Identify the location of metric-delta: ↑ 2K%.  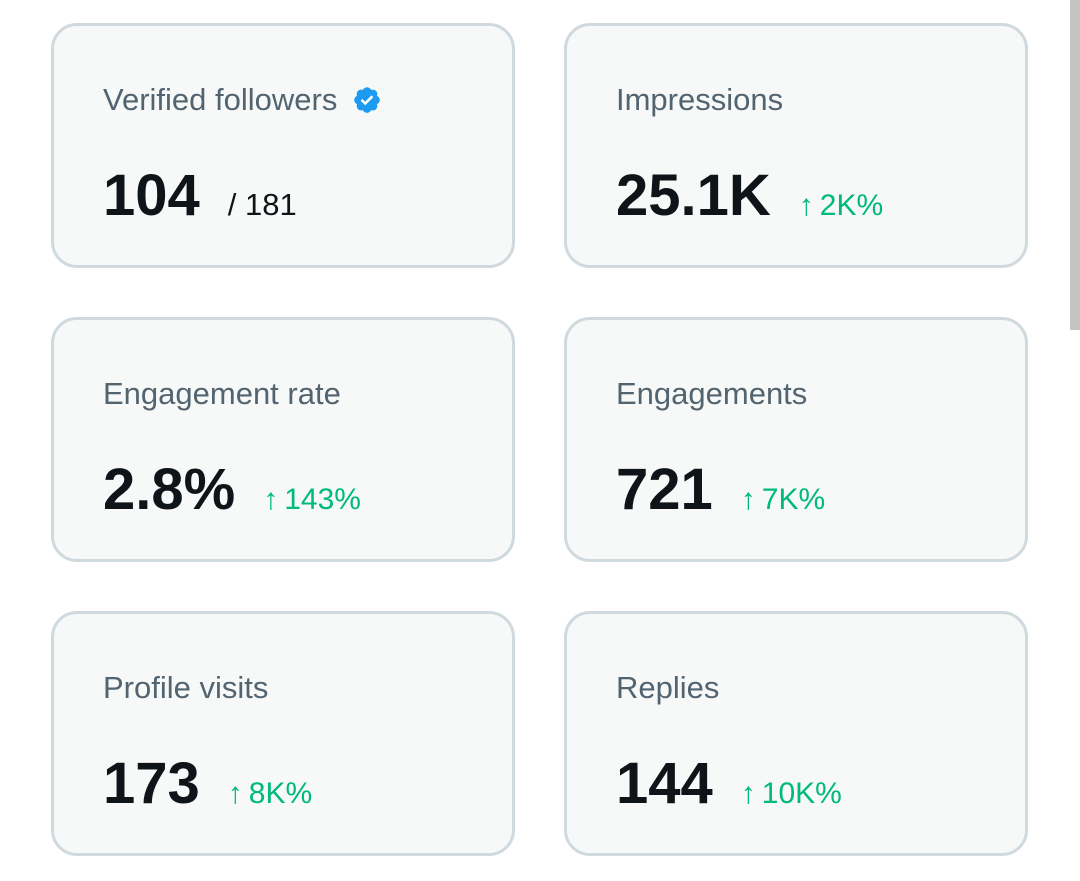
(841, 206).